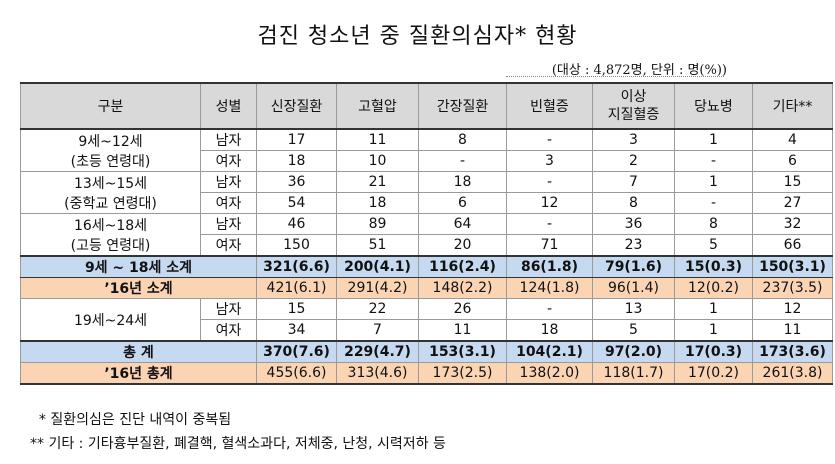 The width and height of the screenshot is (835, 464). I want to click on value-cell: 46, so click(296, 224).